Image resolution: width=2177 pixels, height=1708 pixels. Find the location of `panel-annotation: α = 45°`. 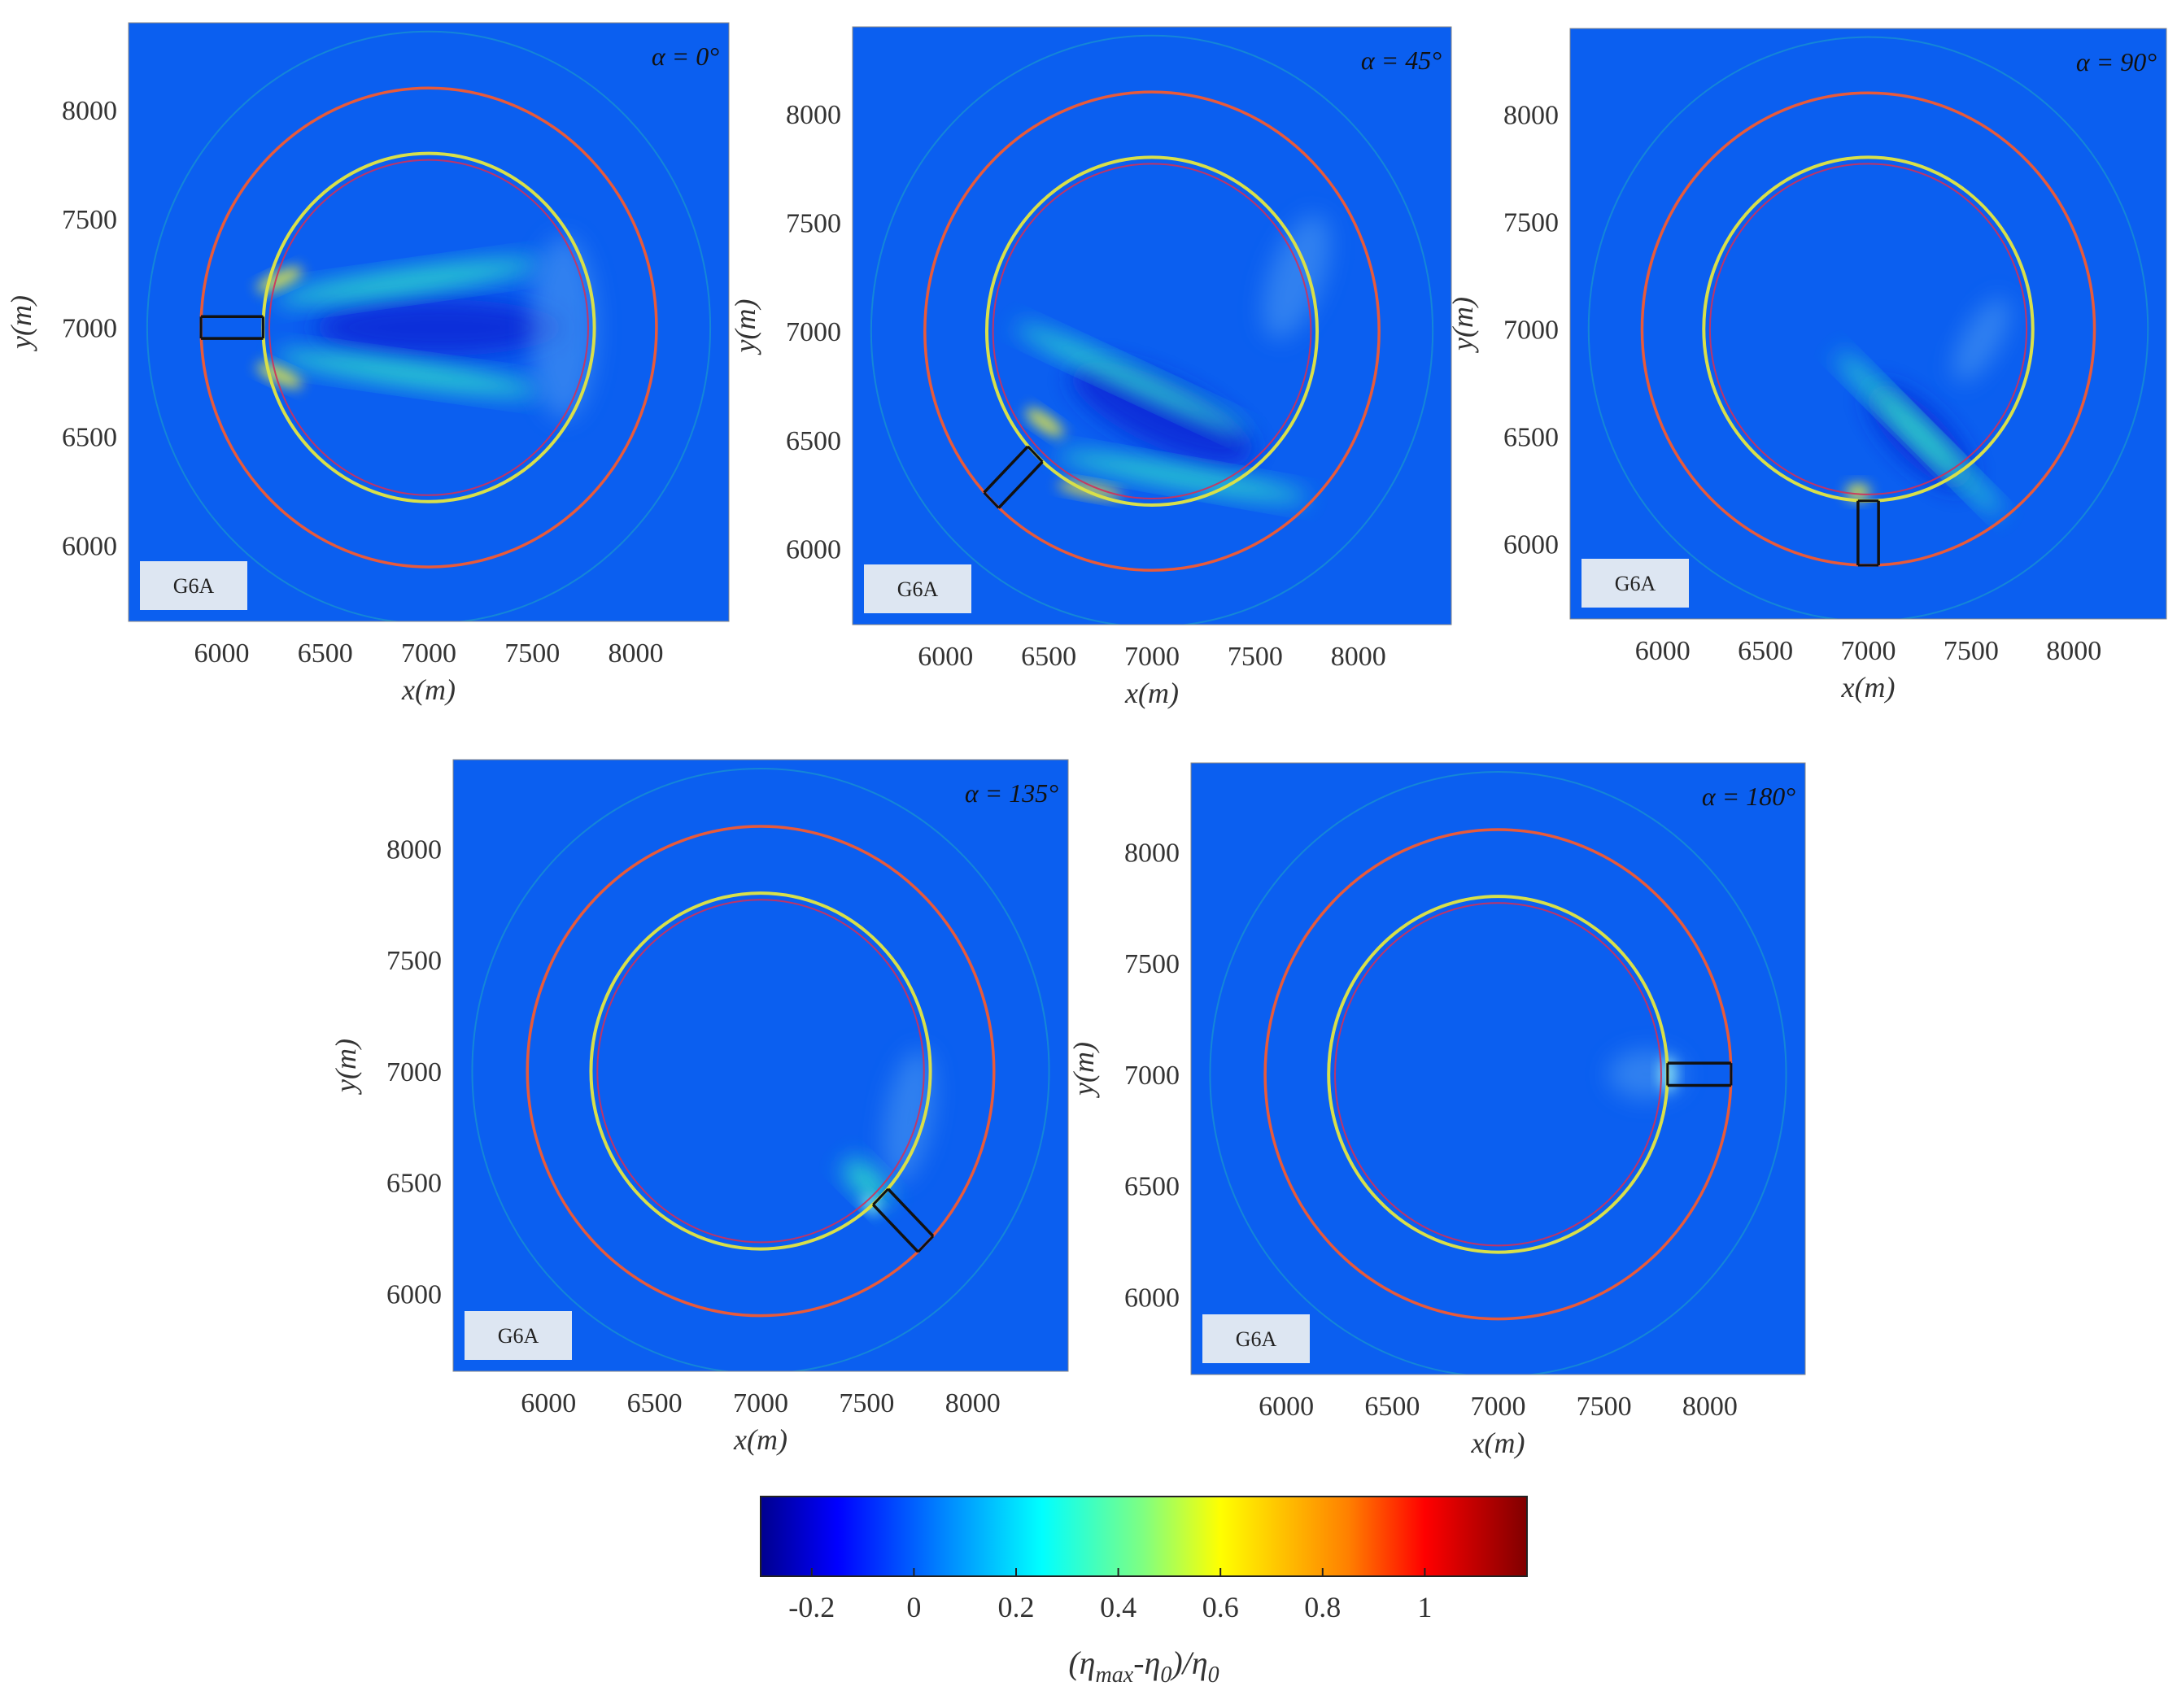

panel-annotation: α = 45° is located at coordinates (1401, 61).